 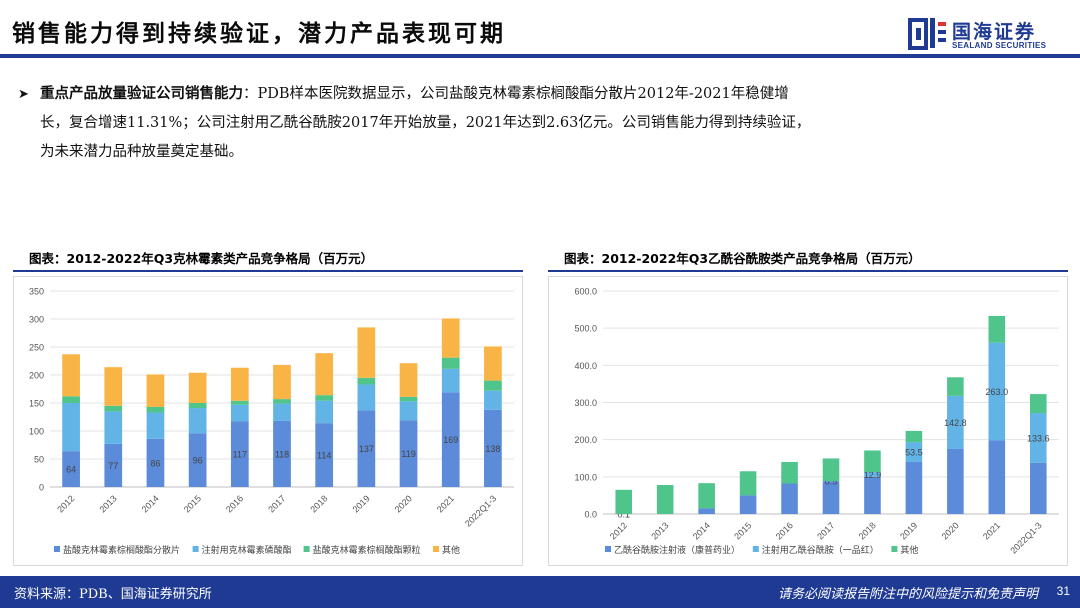 I want to click on data-label: 117, so click(x=240, y=455).